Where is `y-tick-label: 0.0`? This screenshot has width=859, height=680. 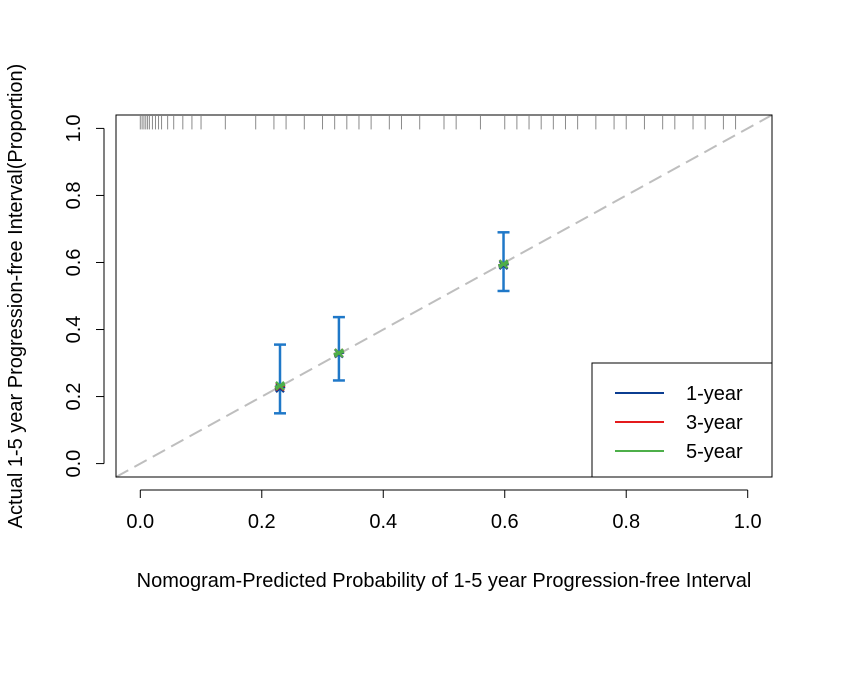 y-tick-label: 0.0 is located at coordinates (74, 464).